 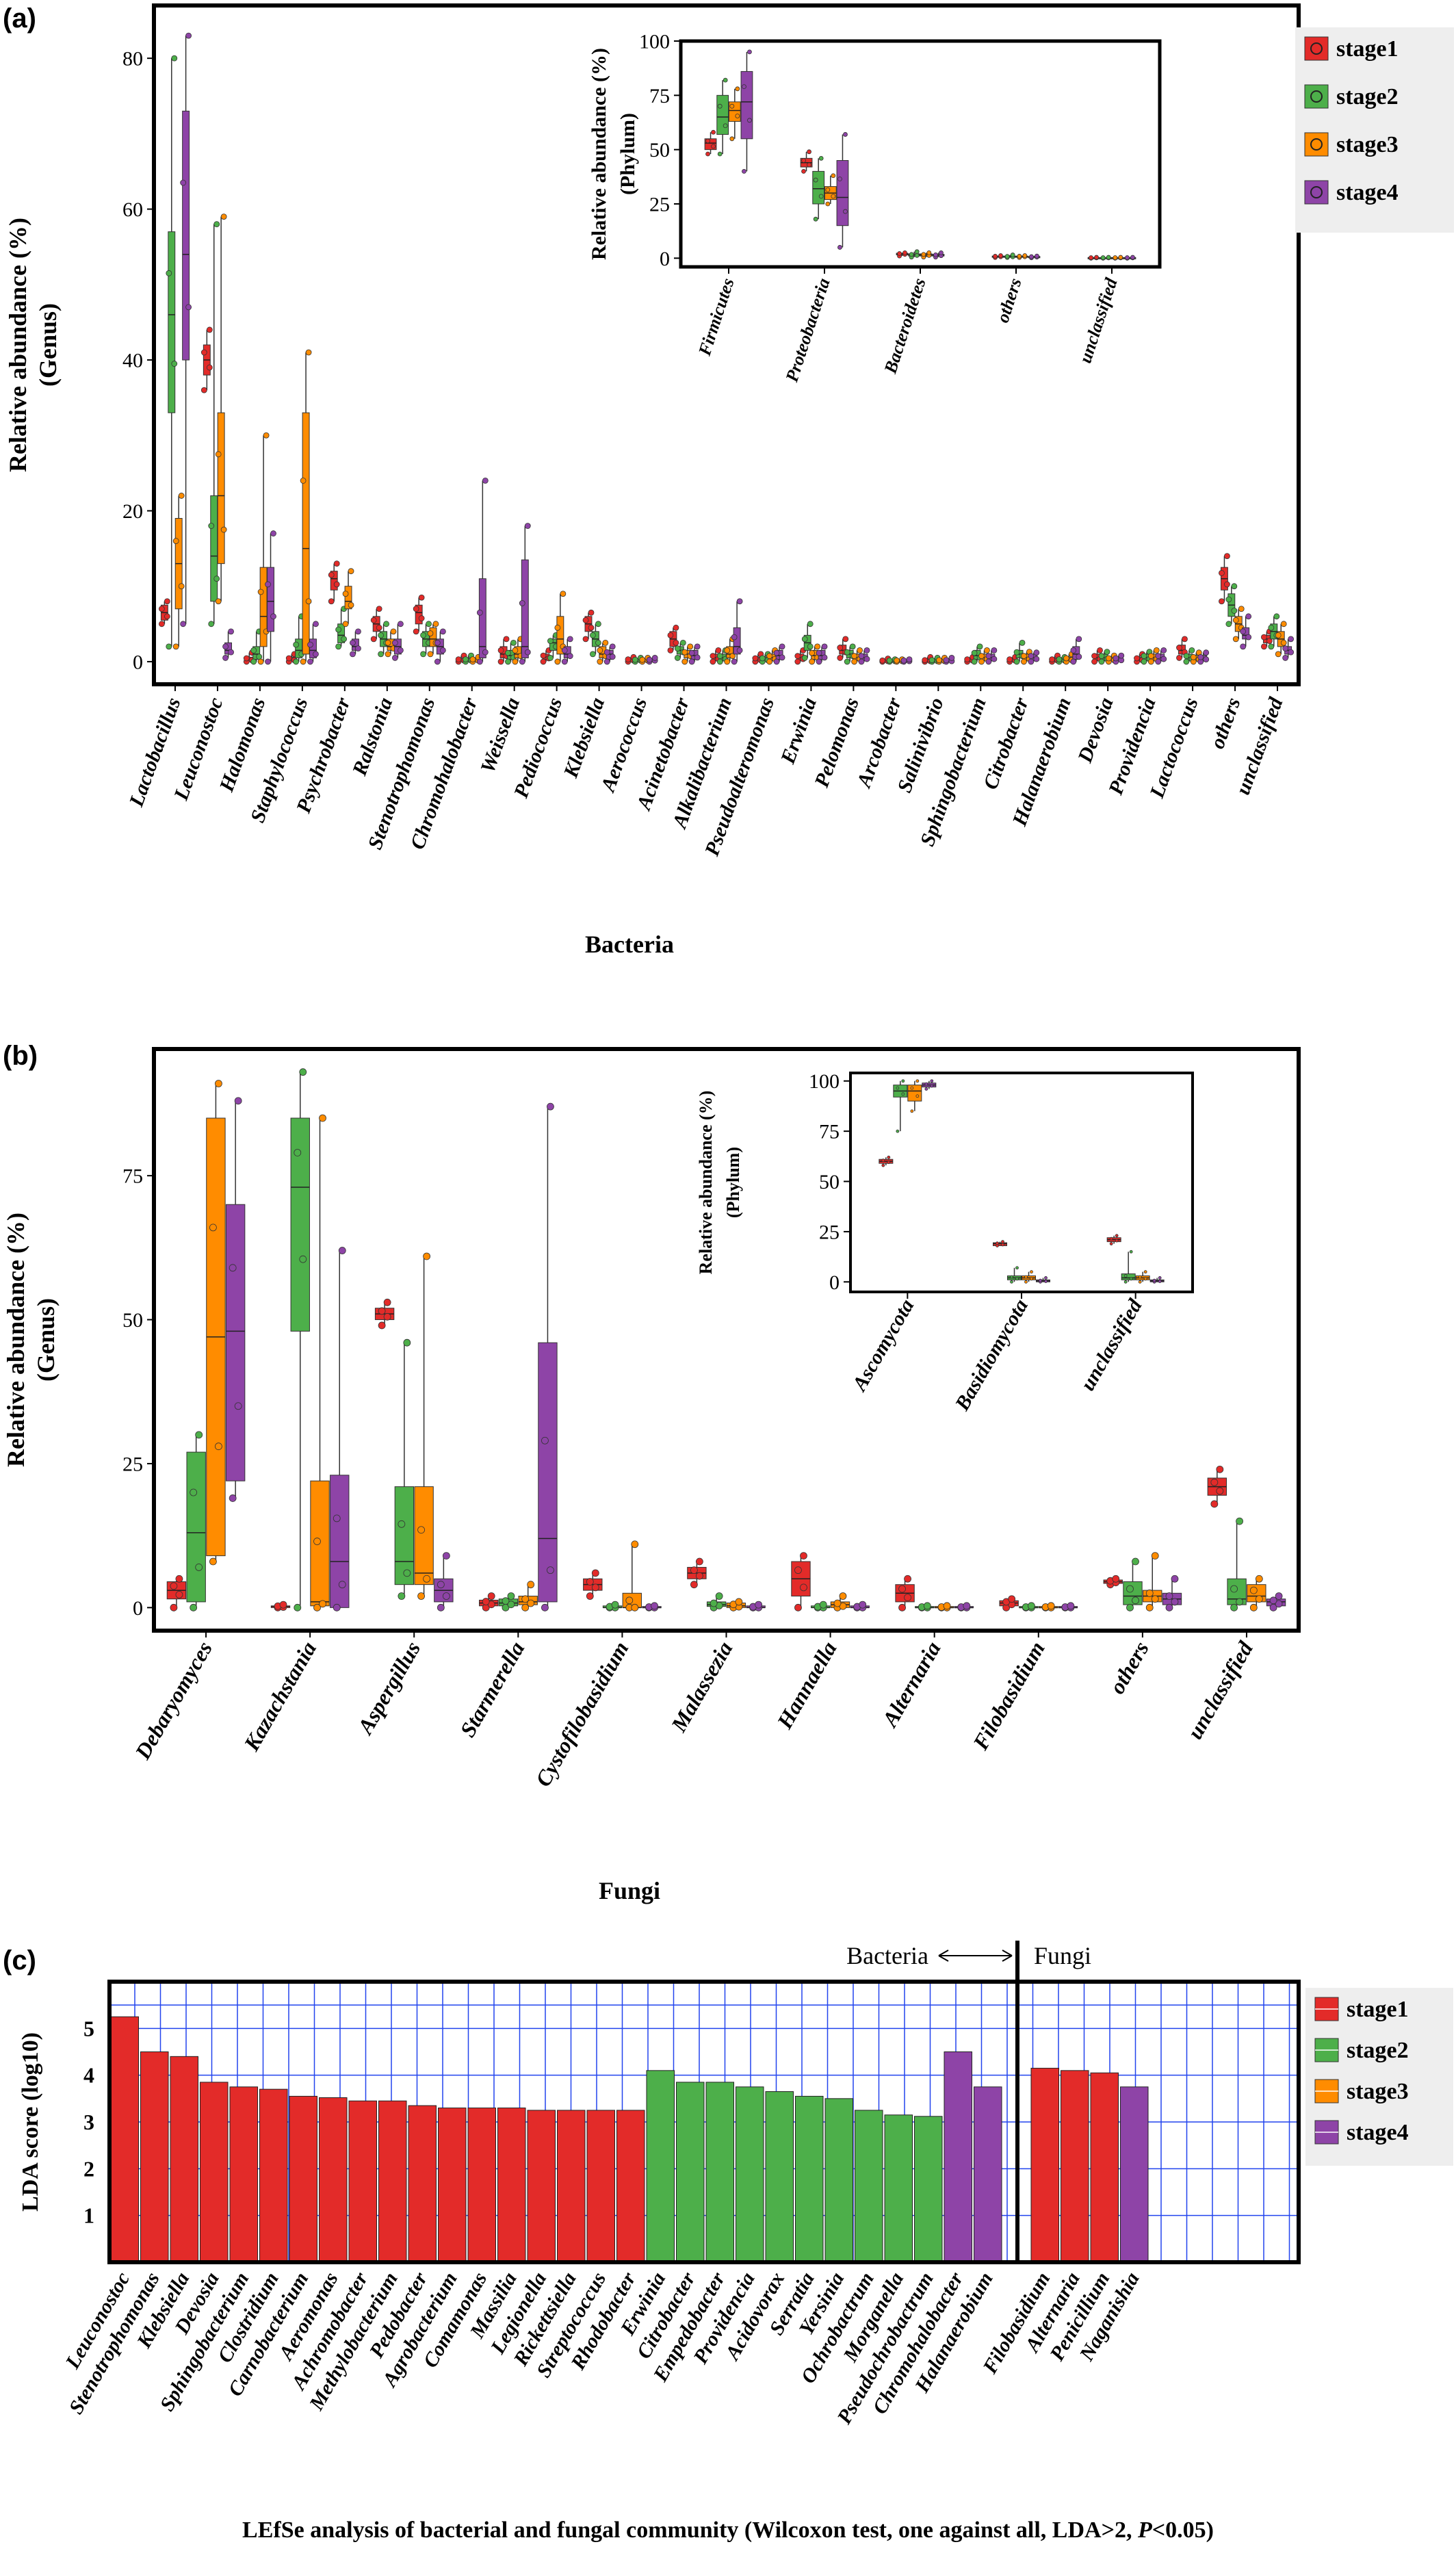 I want to click on x-tick-label: Filobasidium, so click(x=1008, y=1695).